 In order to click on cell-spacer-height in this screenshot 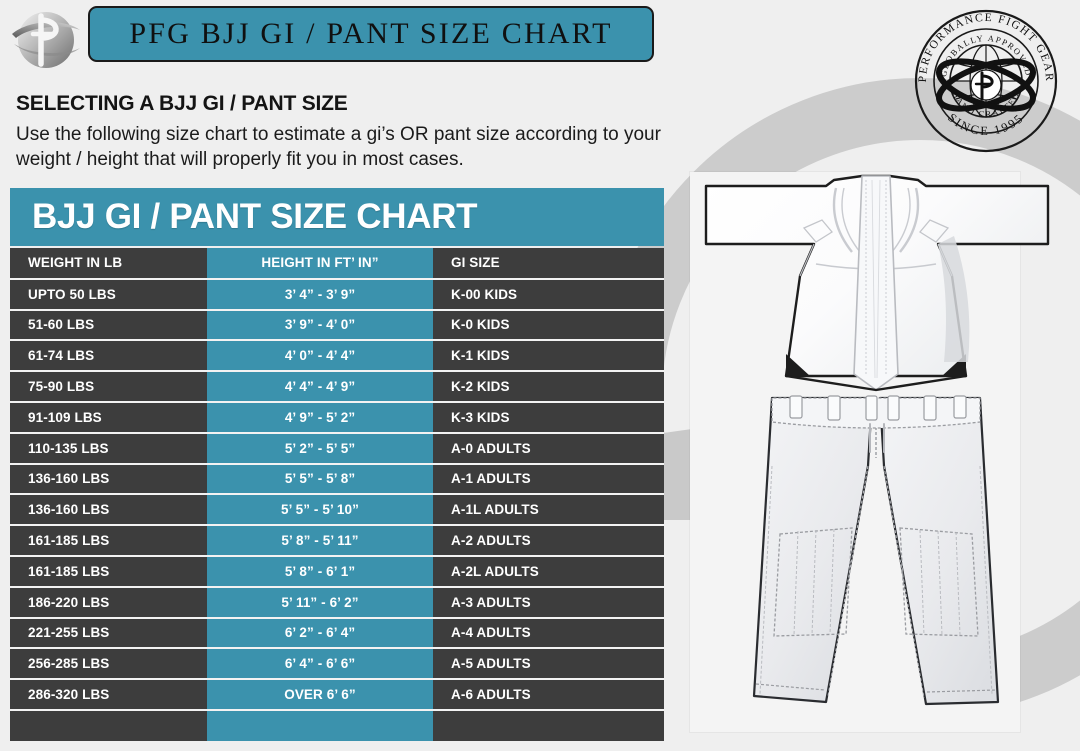, I will do `click(320, 725)`.